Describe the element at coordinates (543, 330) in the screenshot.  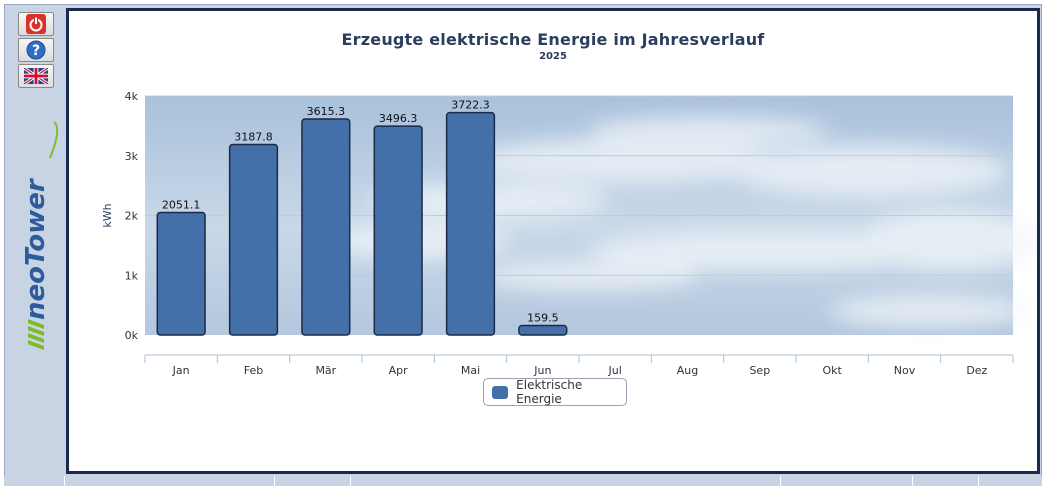
I see `bar-jun` at that location.